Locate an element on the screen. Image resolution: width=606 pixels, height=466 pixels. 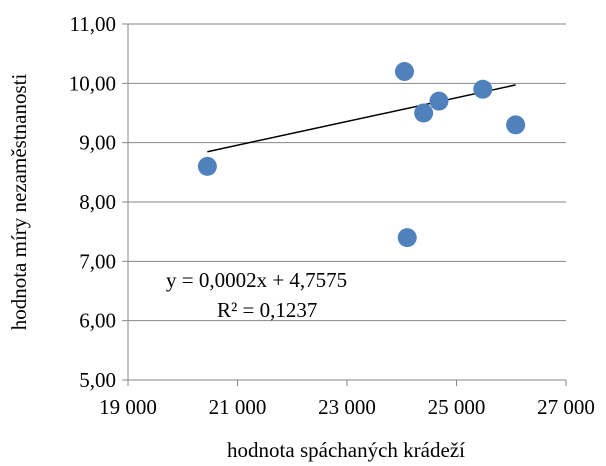
trendline is located at coordinates (361, 118).